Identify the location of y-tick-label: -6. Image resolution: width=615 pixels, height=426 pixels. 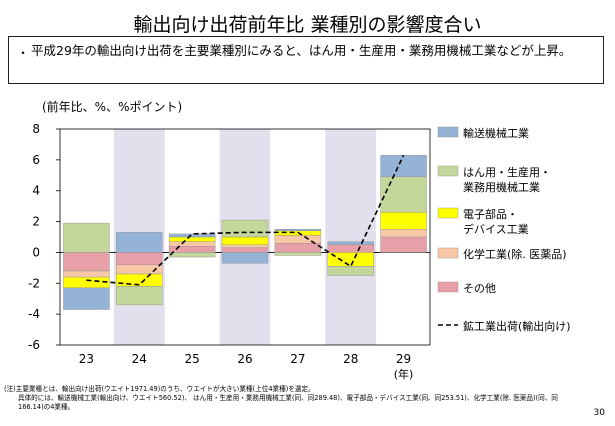
(34, 345).